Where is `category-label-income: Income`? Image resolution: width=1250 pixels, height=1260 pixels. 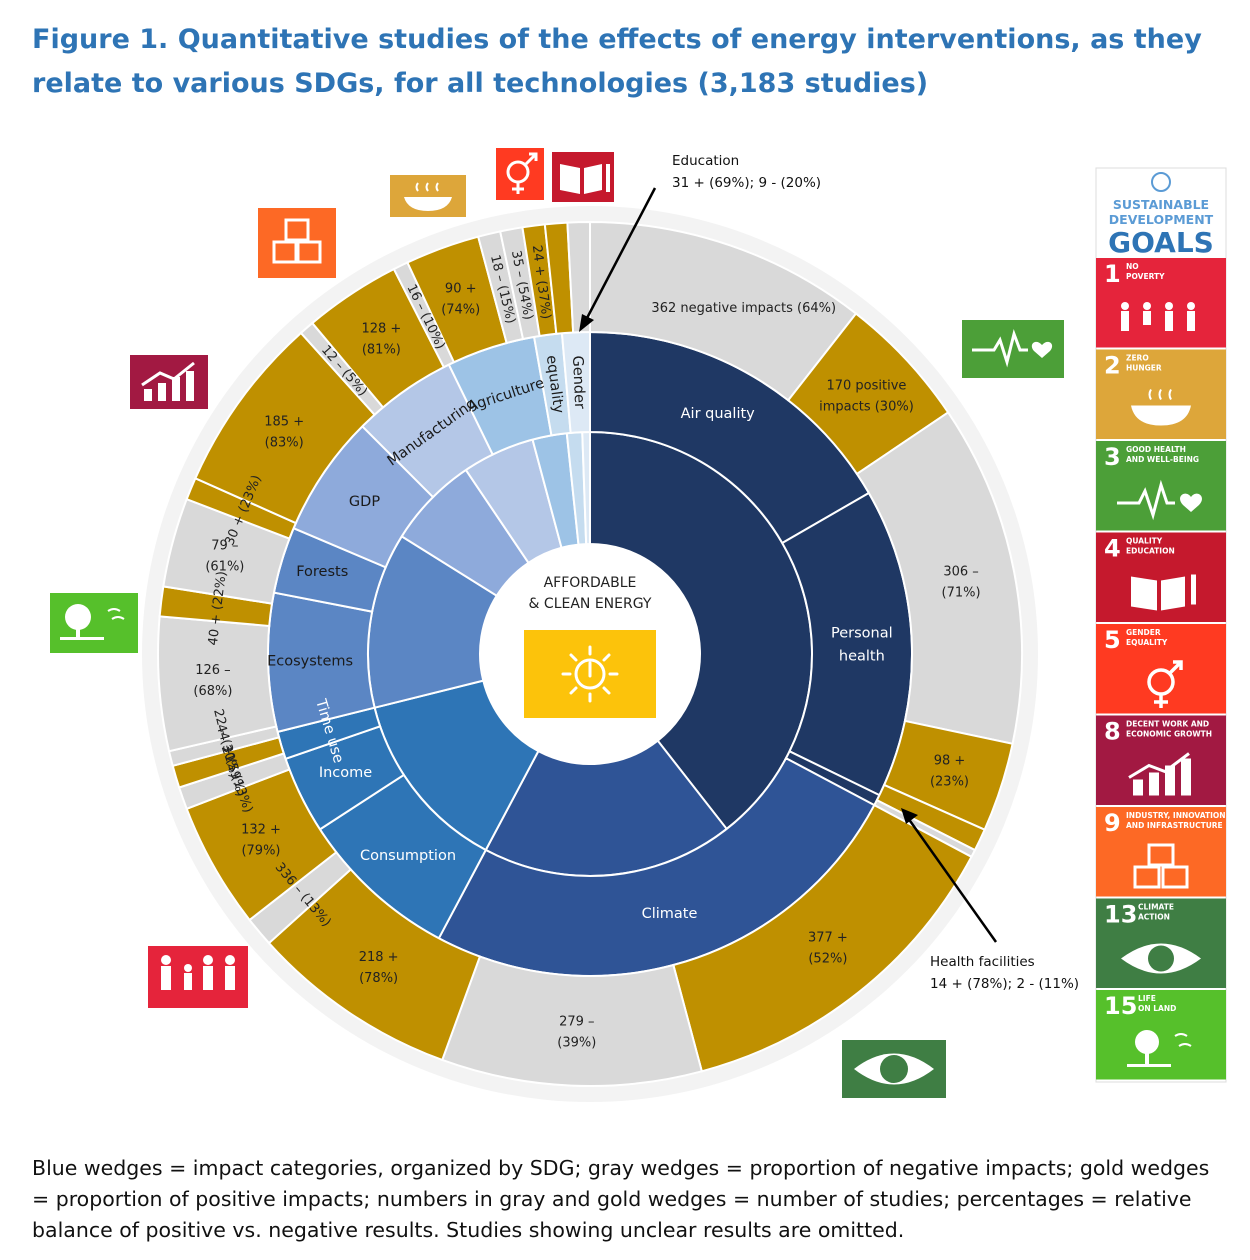
category-label-income: Income is located at coordinates (345, 773).